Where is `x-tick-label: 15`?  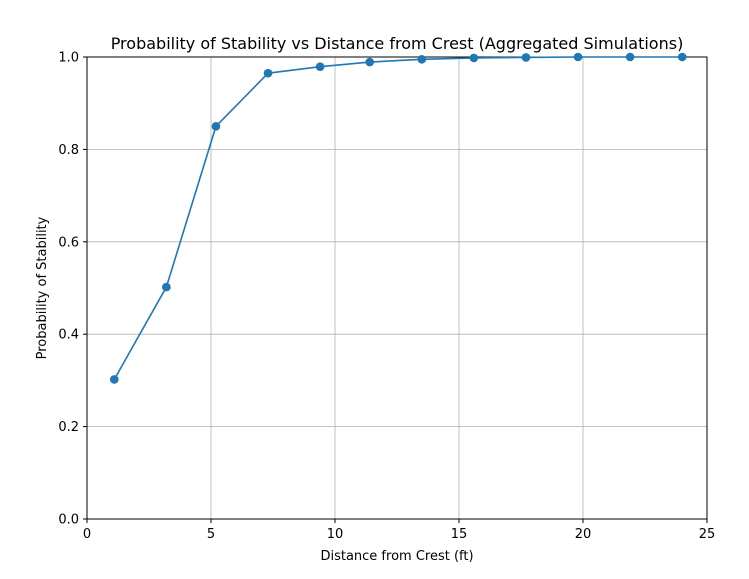
x-tick-label: 15 is located at coordinates (459, 534).